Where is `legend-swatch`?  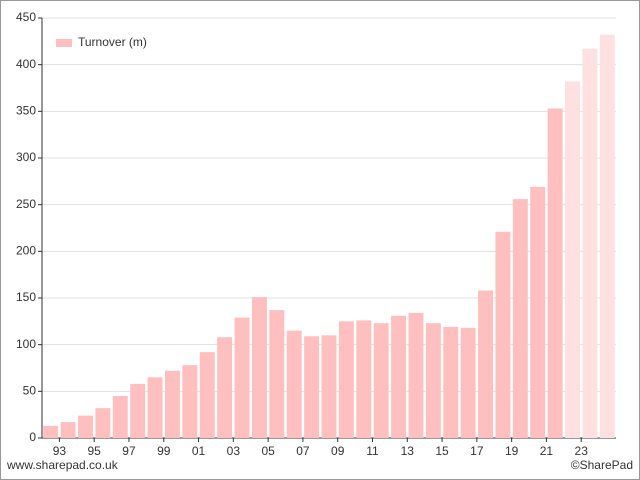 legend-swatch is located at coordinates (64, 43).